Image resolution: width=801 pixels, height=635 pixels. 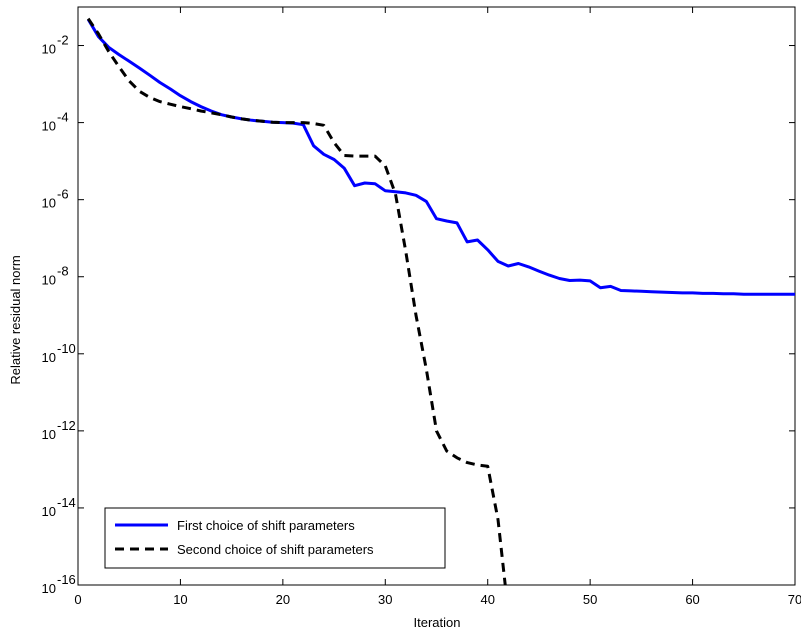 What do you see at coordinates (66, 502) in the screenshot?
I see `y-tick-exponent: -14` at bounding box center [66, 502].